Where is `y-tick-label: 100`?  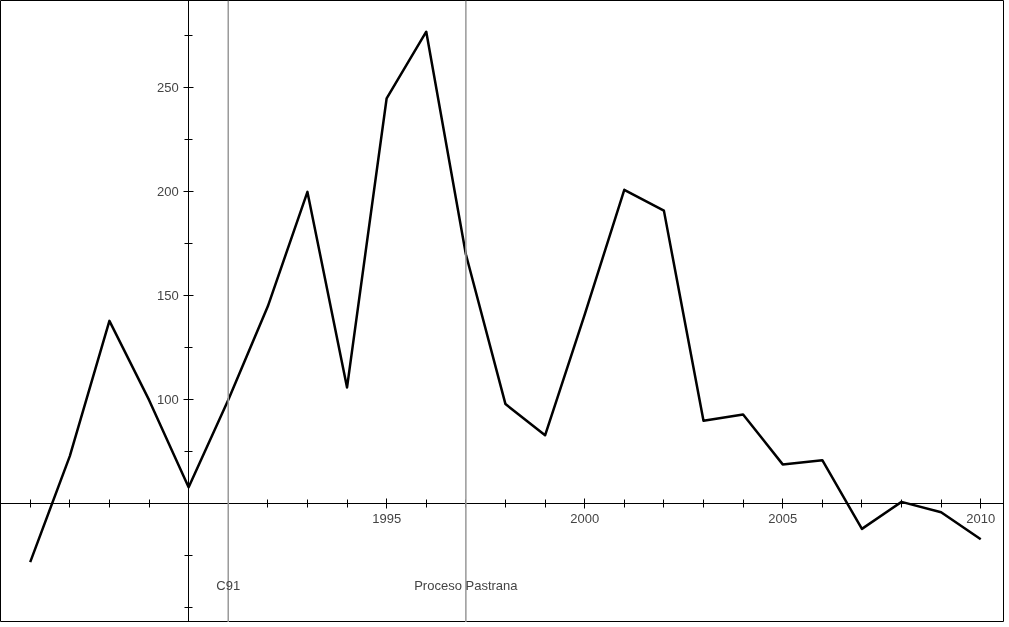 y-tick-label: 100 is located at coordinates (167, 400).